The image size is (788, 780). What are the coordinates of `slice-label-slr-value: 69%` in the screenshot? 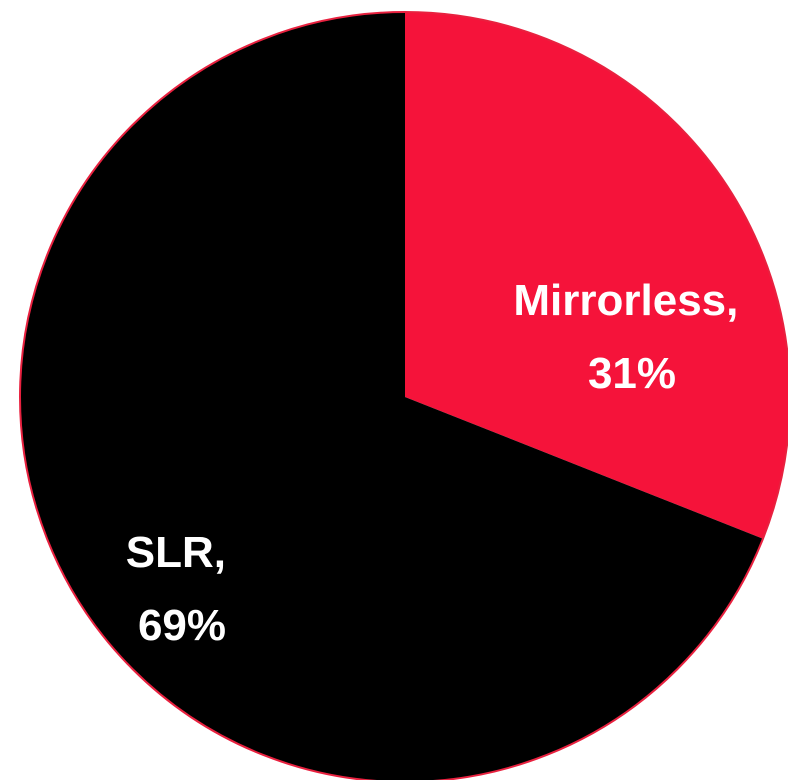 It's located at (182, 625).